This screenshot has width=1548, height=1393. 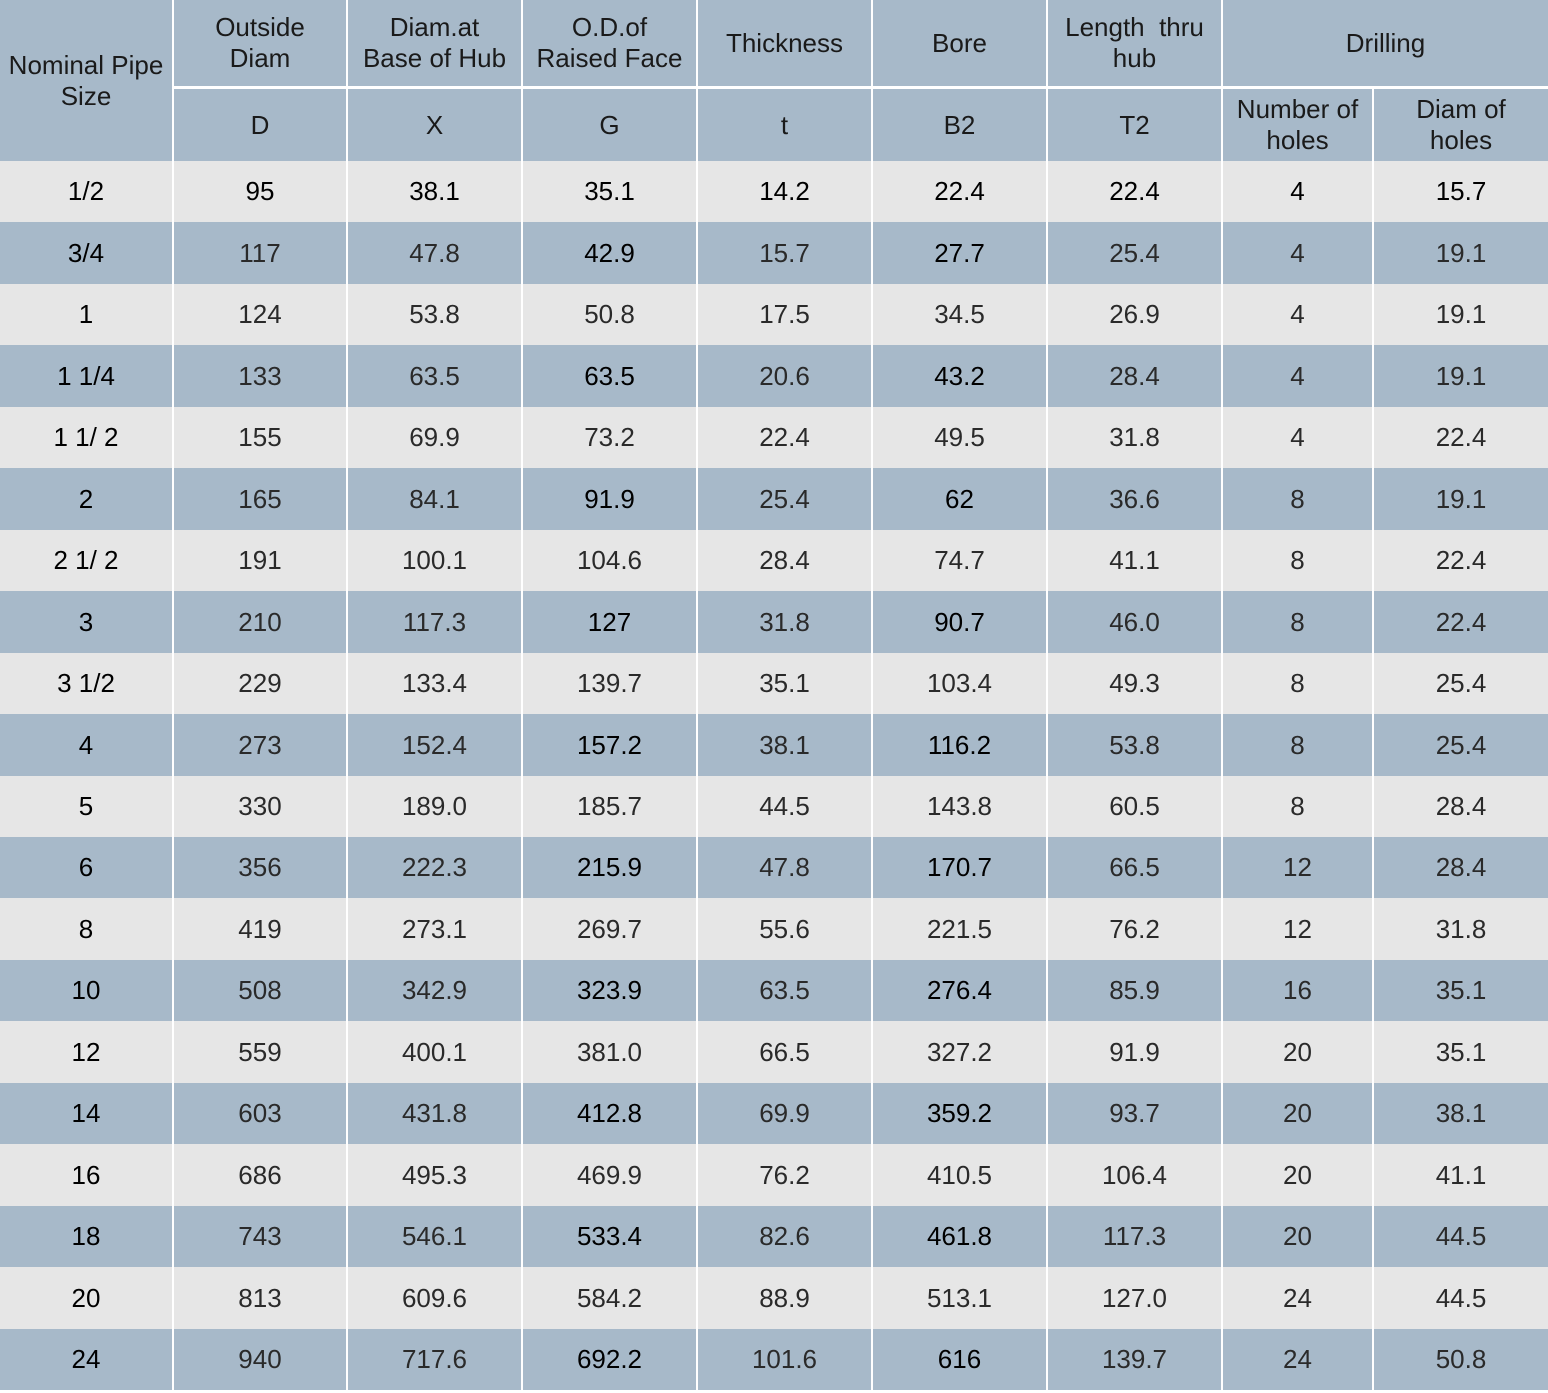 I want to click on value-cell: 66.5, so click(x=784, y=1052).